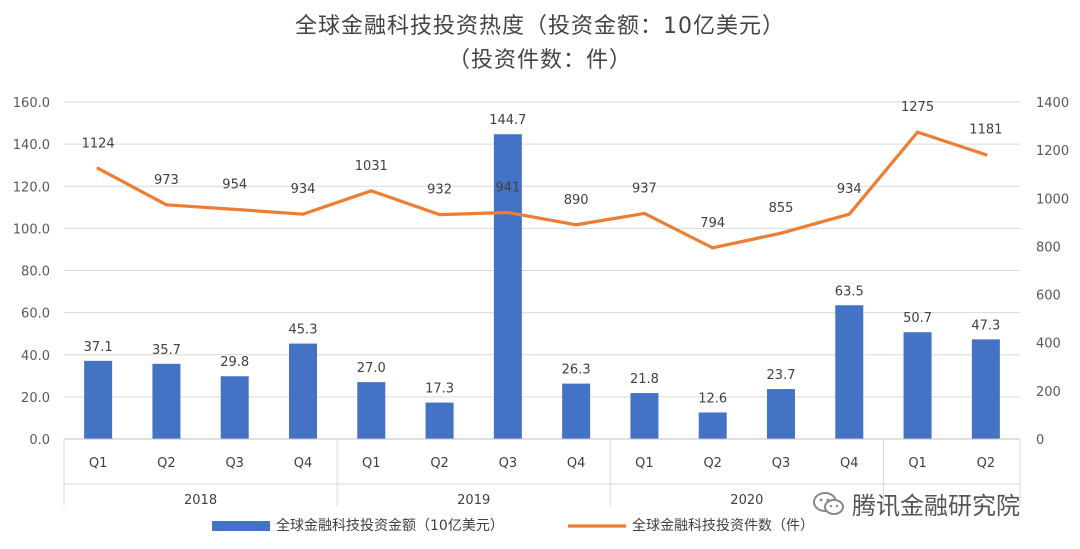 Image resolution: width=1080 pixels, height=549 pixels. Describe the element at coordinates (507, 187) in the screenshot. I see `line-data-label: 941` at that location.